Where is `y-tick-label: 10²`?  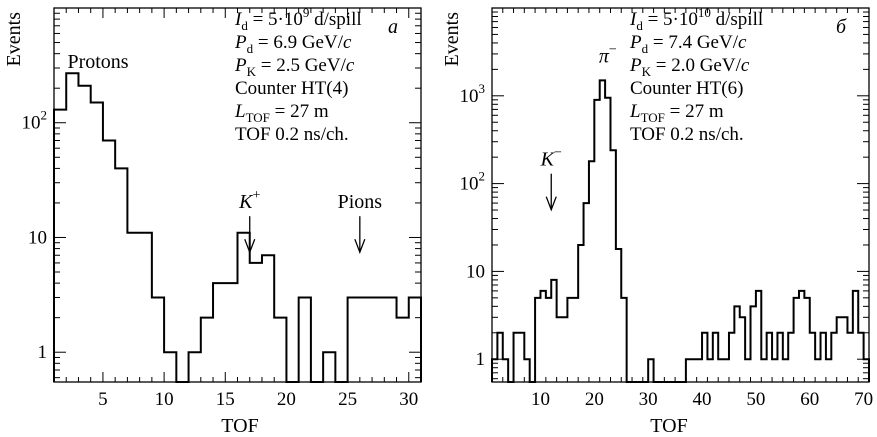
y-tick-label: 10² is located at coordinates (35, 121).